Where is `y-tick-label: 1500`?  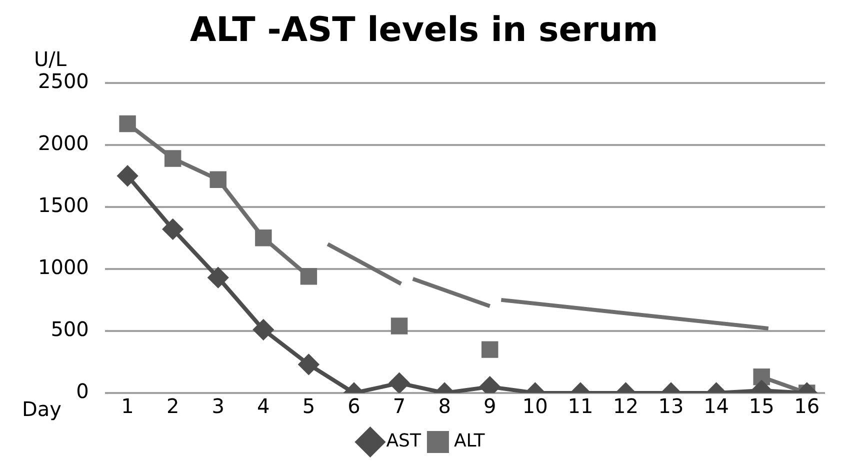
y-tick-label: 1500 is located at coordinates (63, 205).